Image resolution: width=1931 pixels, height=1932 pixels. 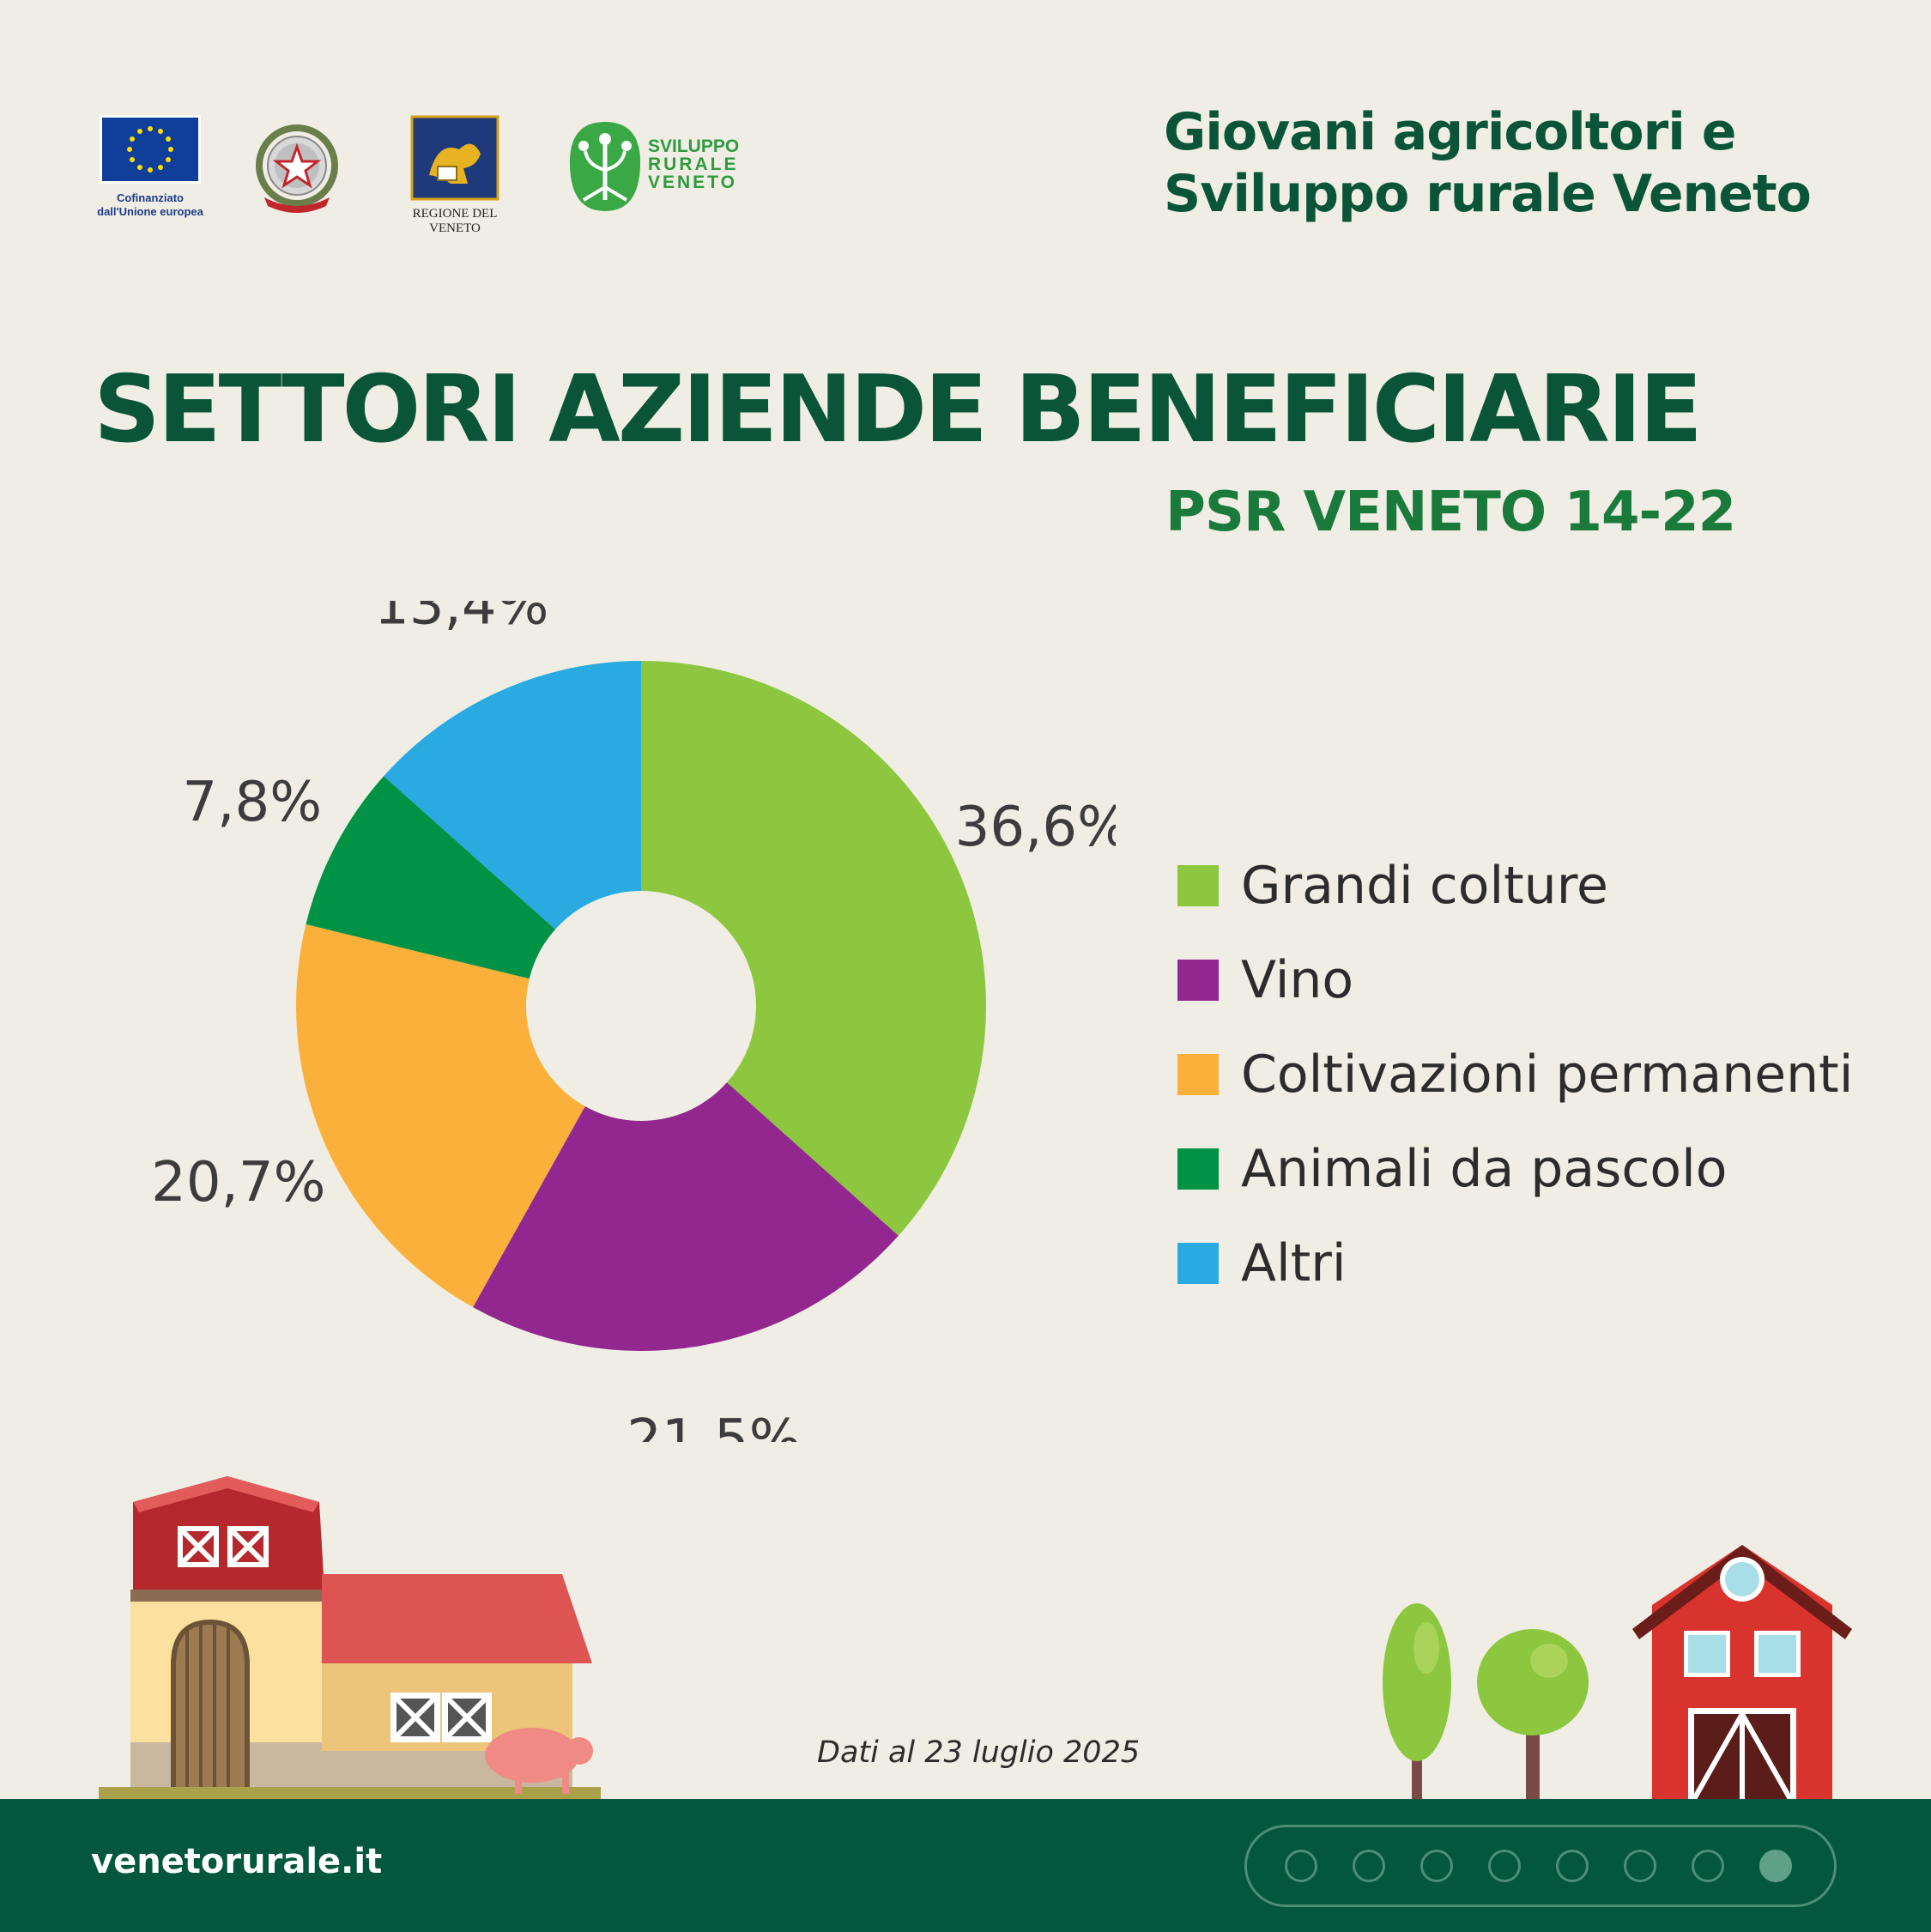 What do you see at coordinates (1297, 980) in the screenshot?
I see `legend-label: Vino` at bounding box center [1297, 980].